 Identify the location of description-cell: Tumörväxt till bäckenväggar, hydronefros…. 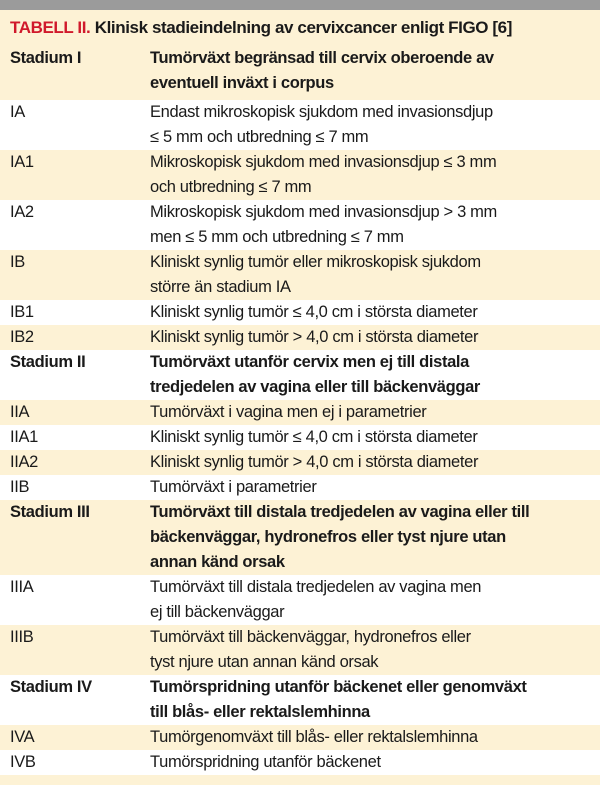
(370, 650).